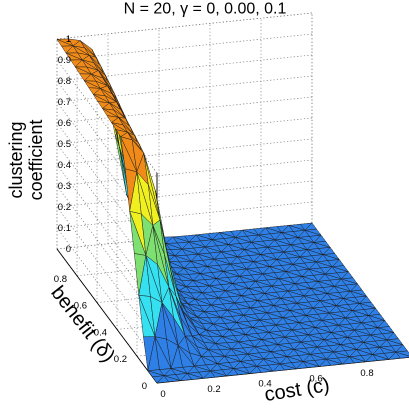 This screenshot has width=409, height=409. I want to click on y-tick-label-4: 0.8, so click(60, 279).